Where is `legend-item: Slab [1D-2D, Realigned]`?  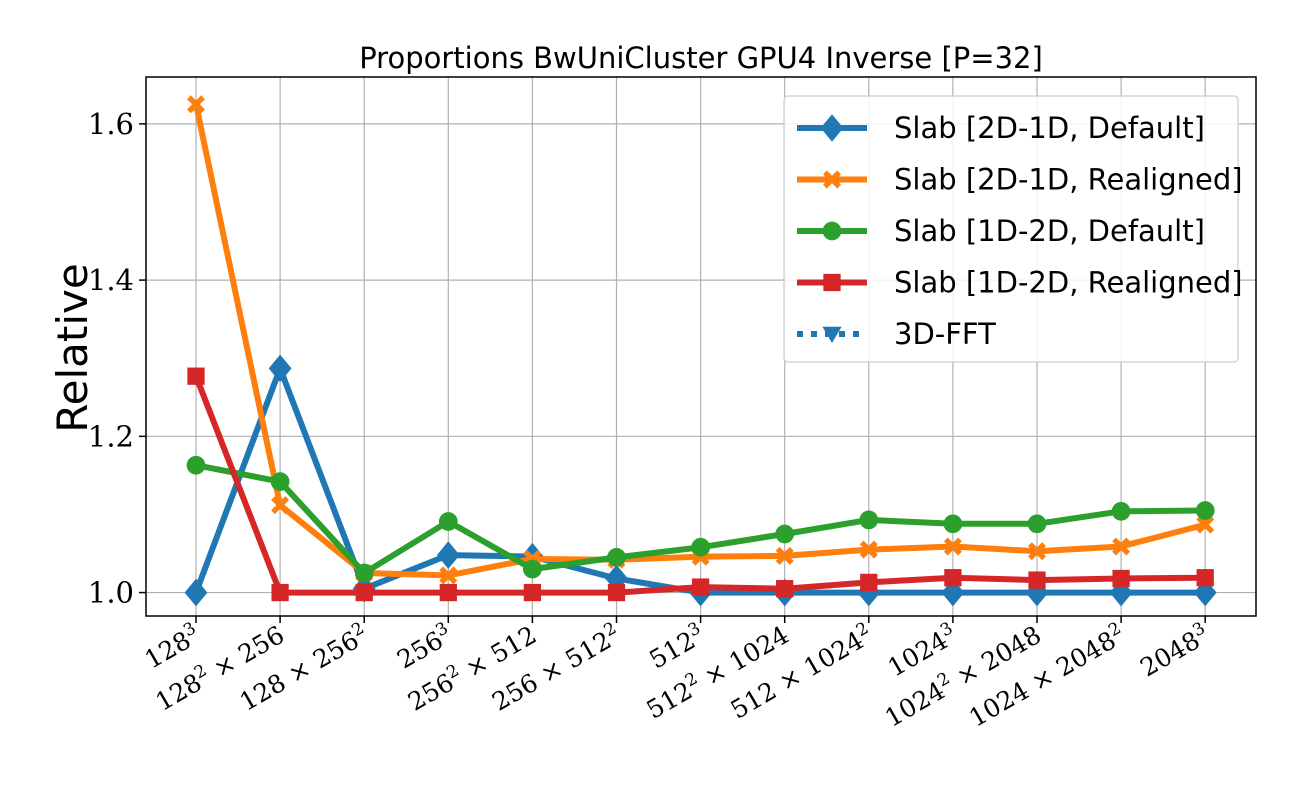 legend-item: Slab [1D-2D, Realigned] is located at coordinates (1020, 283).